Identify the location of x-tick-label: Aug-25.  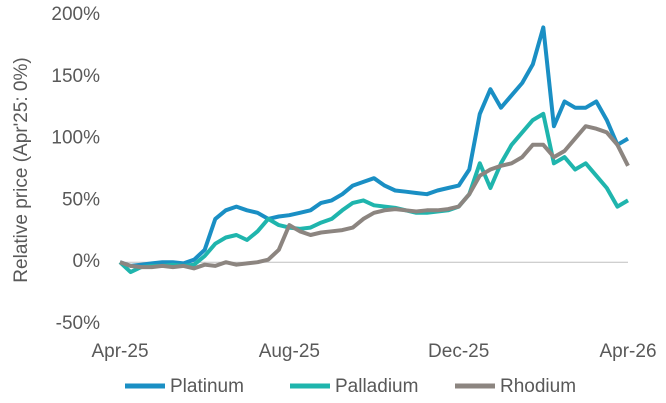
(289, 351).